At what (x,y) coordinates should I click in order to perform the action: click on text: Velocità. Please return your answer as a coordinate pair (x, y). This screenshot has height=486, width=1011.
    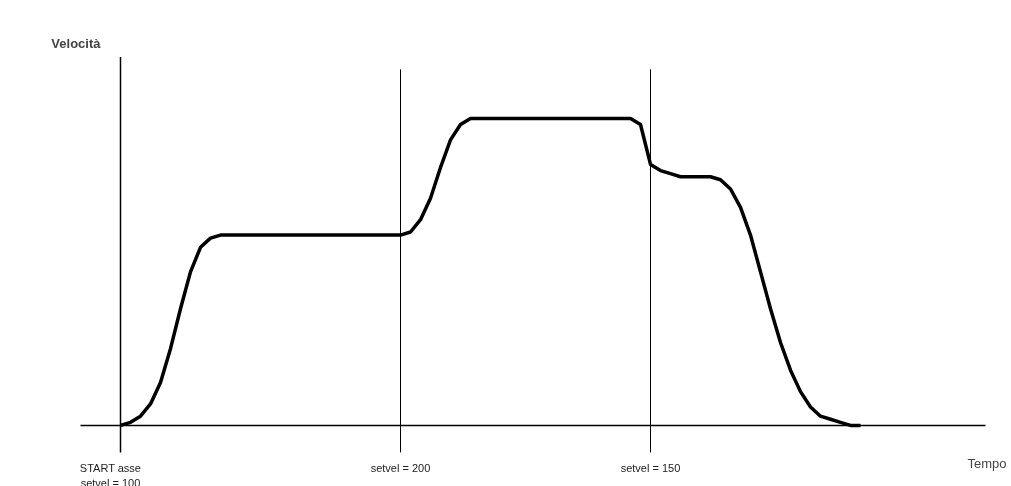
    Looking at the image, I should click on (76, 43).